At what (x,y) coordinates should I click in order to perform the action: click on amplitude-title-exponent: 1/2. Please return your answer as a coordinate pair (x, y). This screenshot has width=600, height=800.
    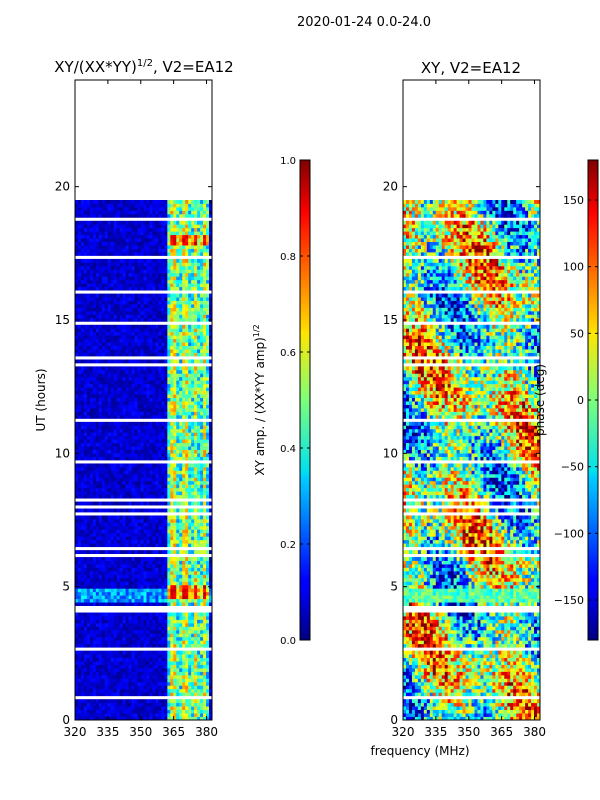
    Looking at the image, I should click on (145, 63).